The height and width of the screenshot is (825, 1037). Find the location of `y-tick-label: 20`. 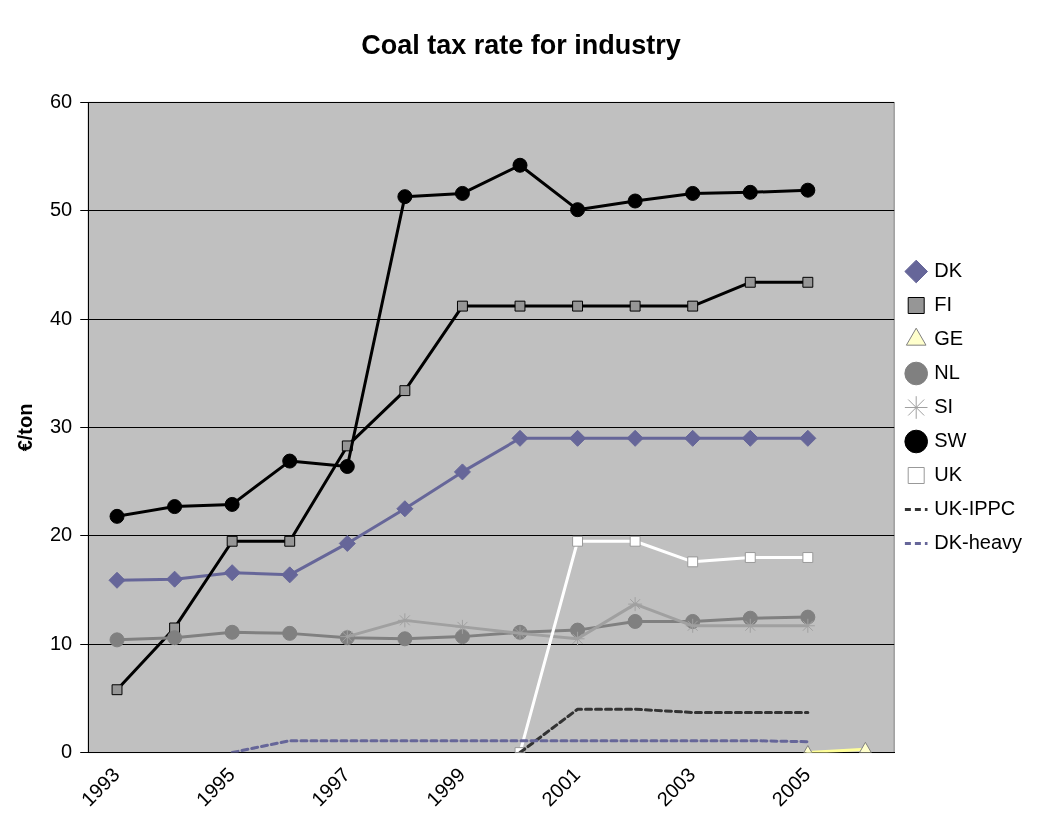

y-tick-label: 20 is located at coordinates (61, 534).